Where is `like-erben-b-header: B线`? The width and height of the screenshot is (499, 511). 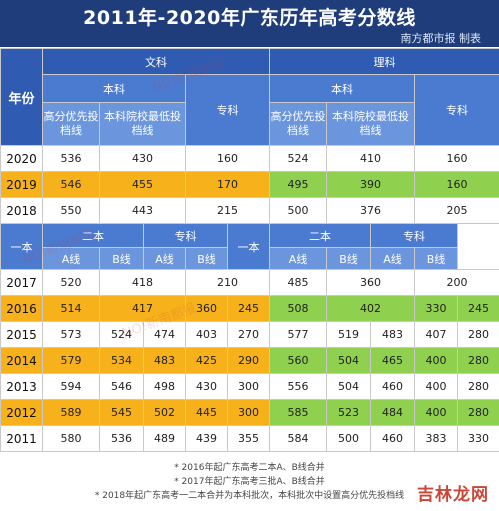
like-erben-b-header: B线 is located at coordinates (349, 258).